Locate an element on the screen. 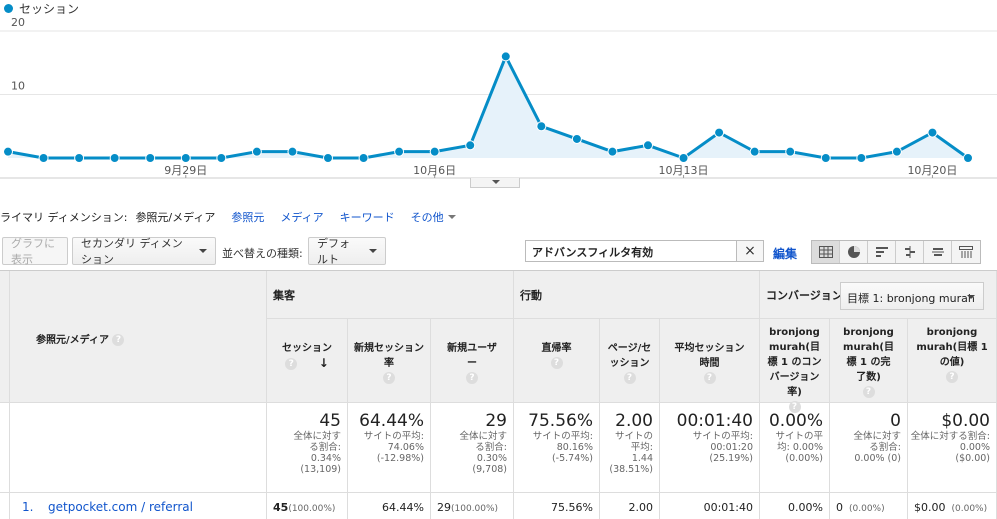  summary-subtext: 0.00% is located at coordinates (974, 447).